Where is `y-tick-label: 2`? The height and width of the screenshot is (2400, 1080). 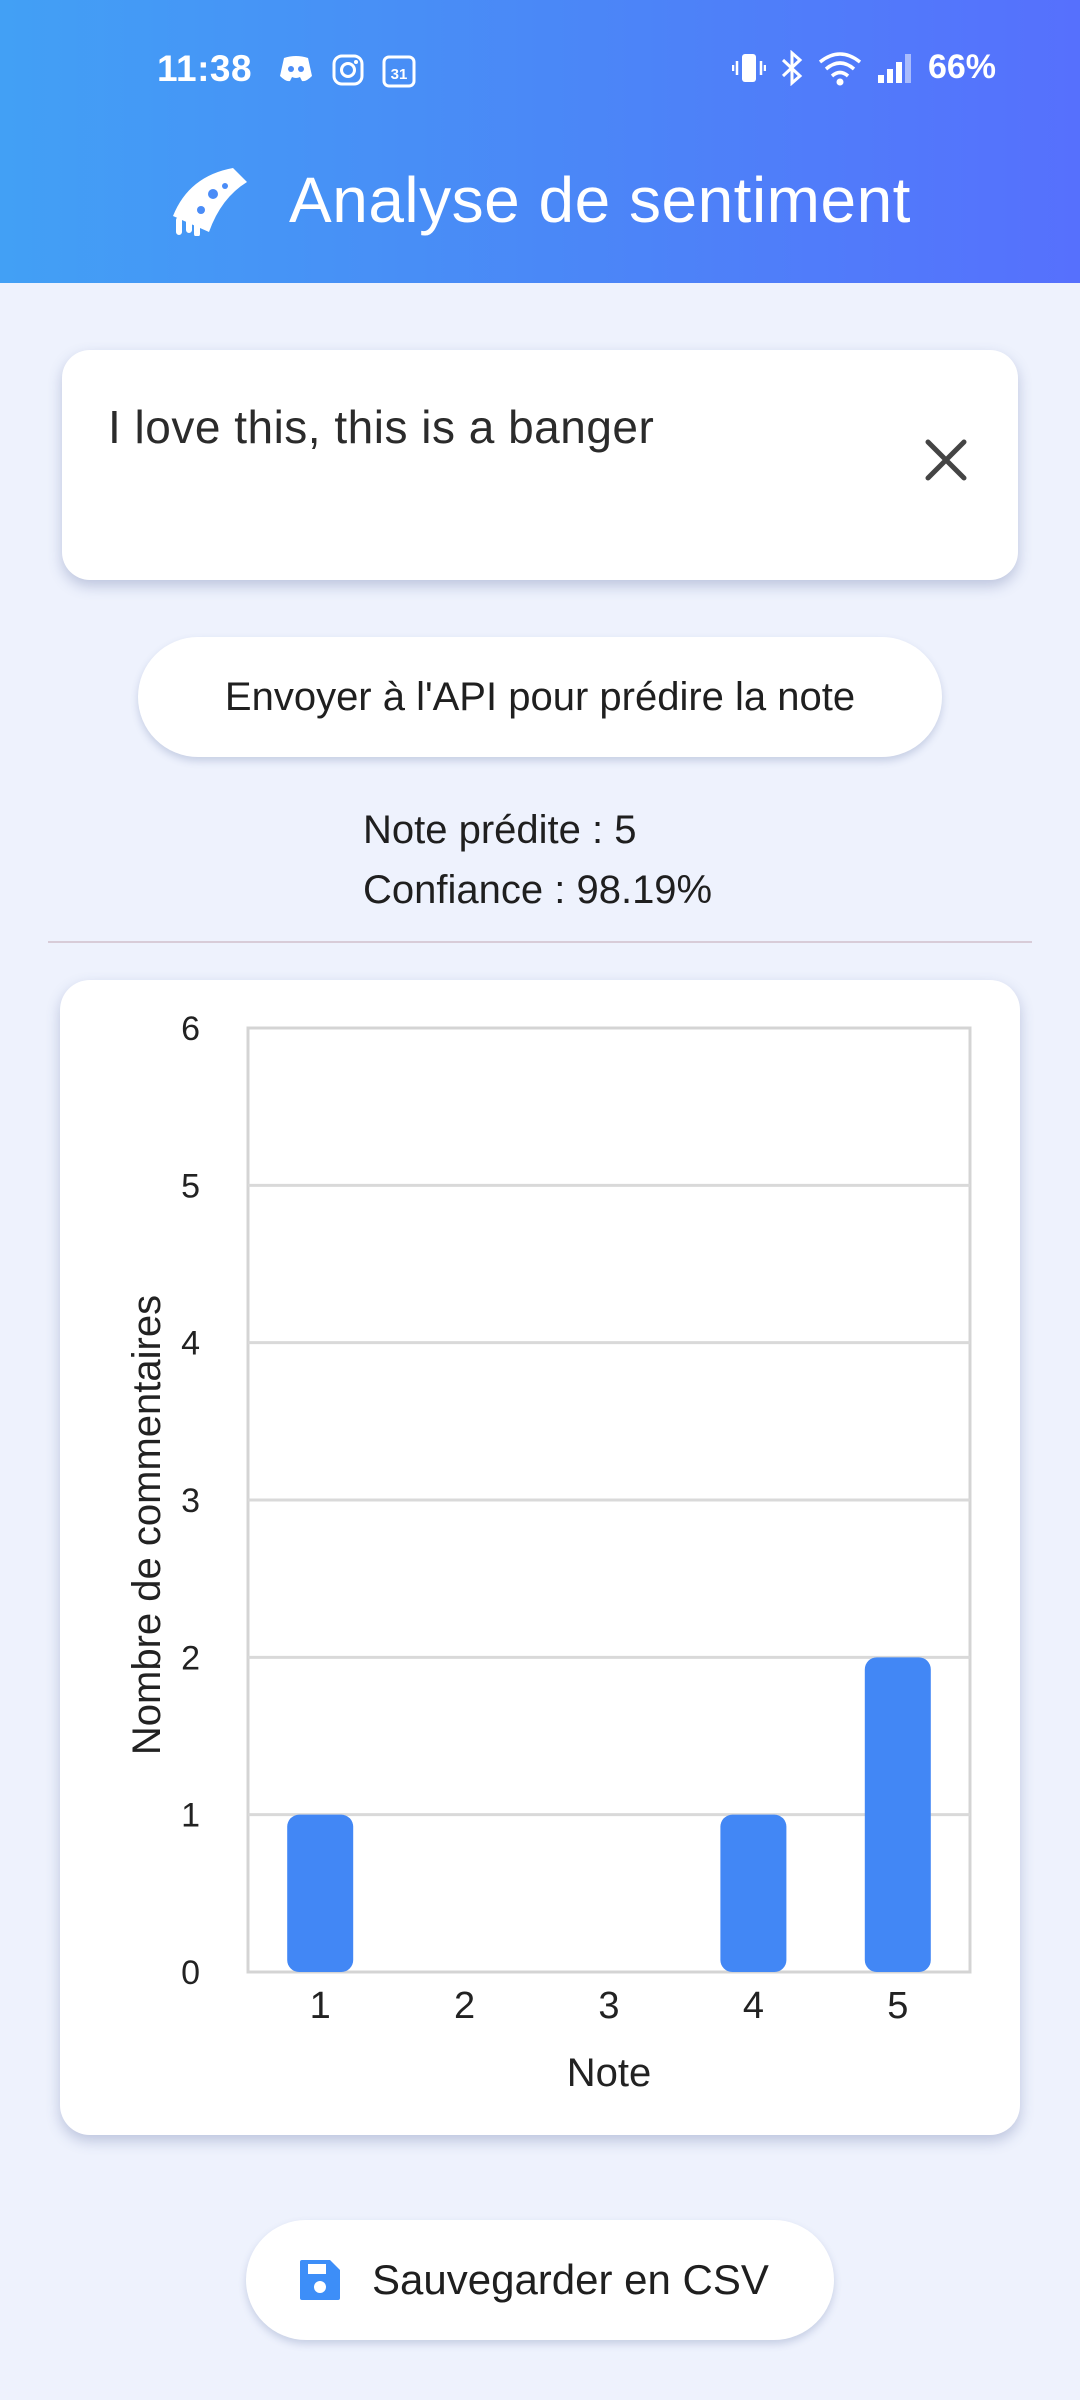 y-tick-label: 2 is located at coordinates (190, 1658).